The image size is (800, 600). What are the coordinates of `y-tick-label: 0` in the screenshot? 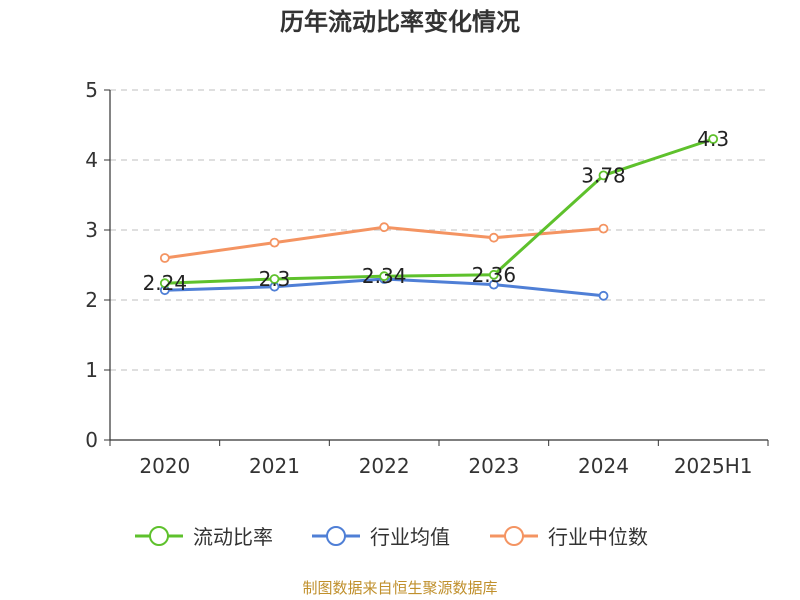 It's located at (91, 440).